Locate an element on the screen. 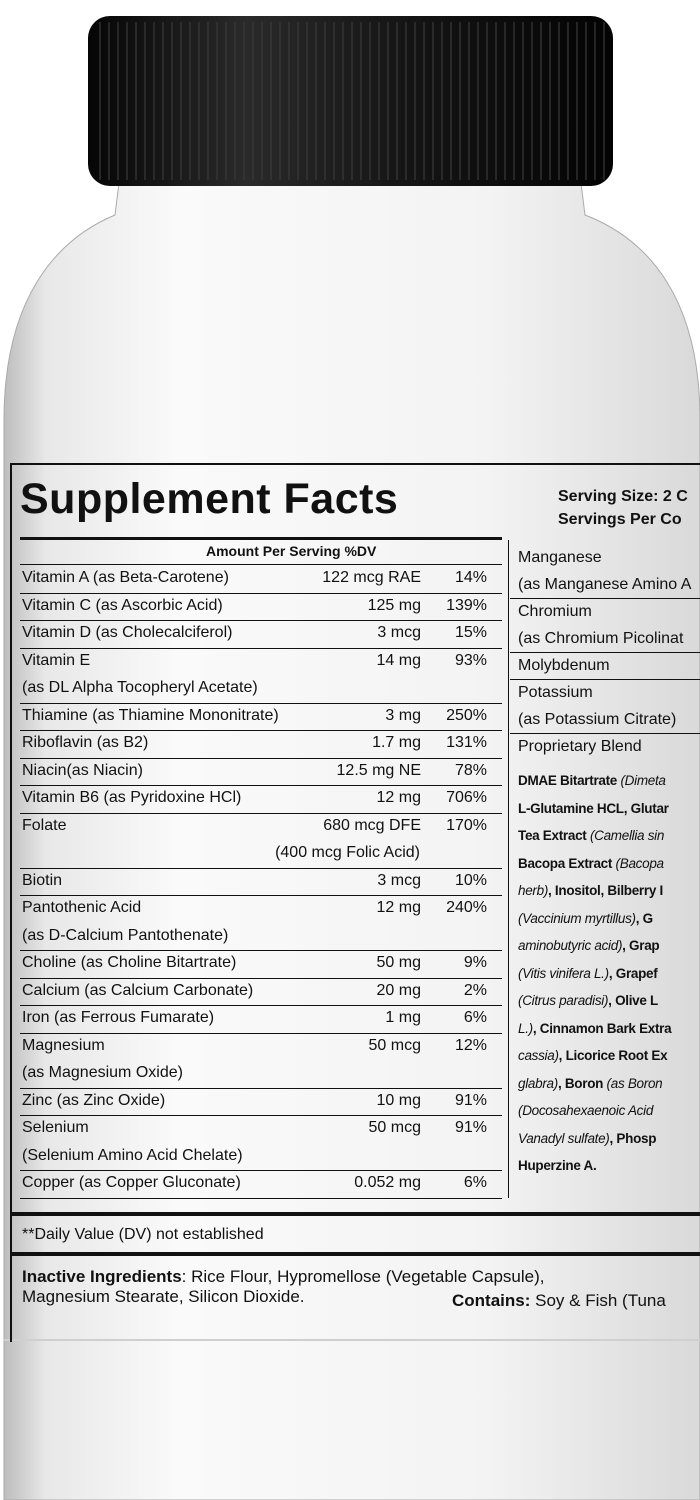  nutrient-name: Riboflavin (as B2) is located at coordinates (85, 742).